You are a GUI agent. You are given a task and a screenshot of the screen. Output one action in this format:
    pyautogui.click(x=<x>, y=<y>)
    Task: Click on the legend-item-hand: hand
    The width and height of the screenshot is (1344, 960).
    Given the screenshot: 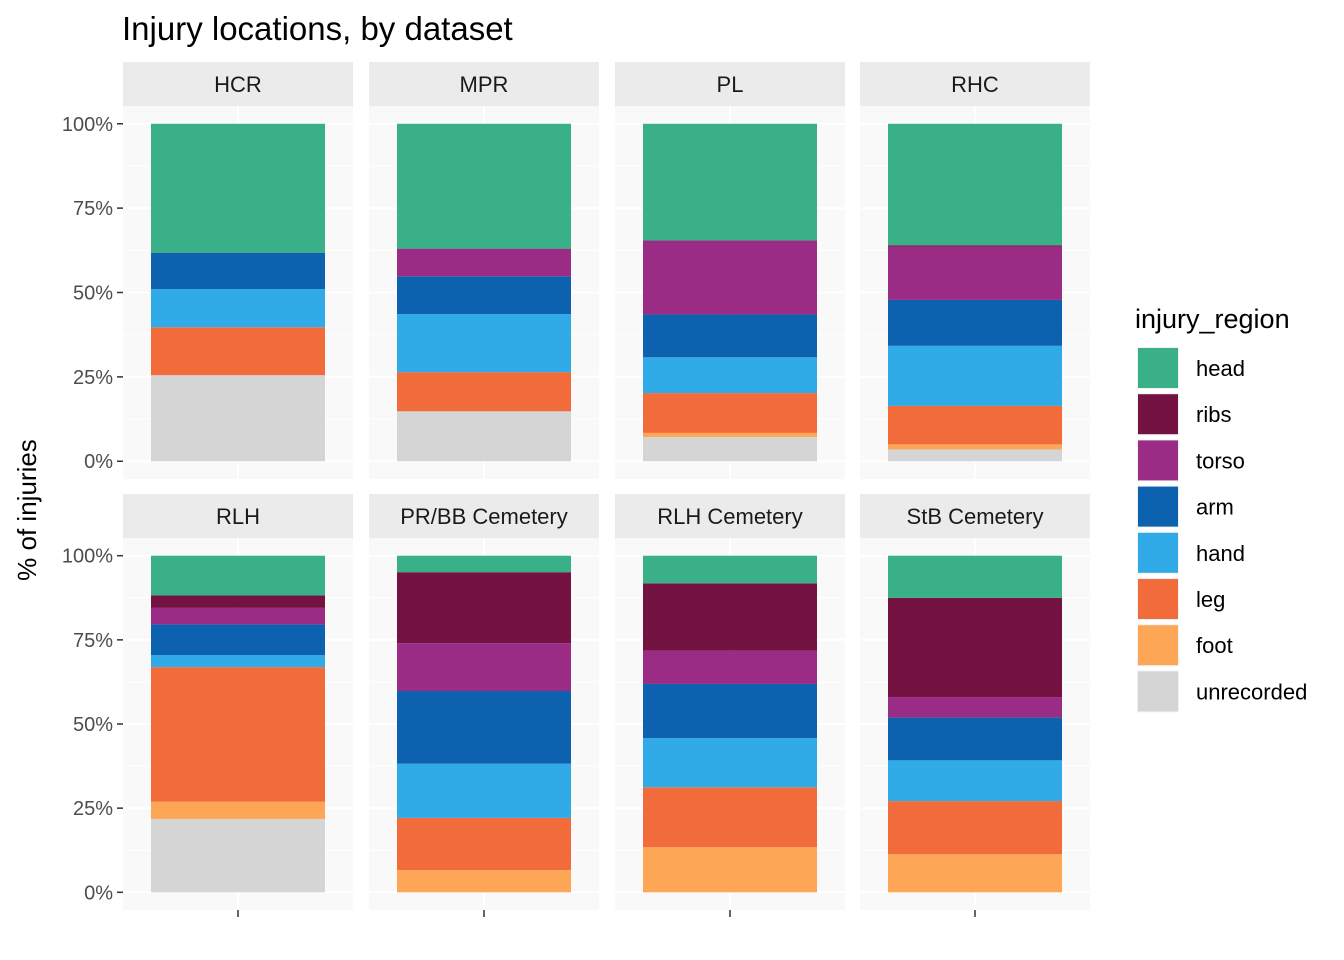 What is the action you would take?
    pyautogui.click(x=1191, y=552)
    